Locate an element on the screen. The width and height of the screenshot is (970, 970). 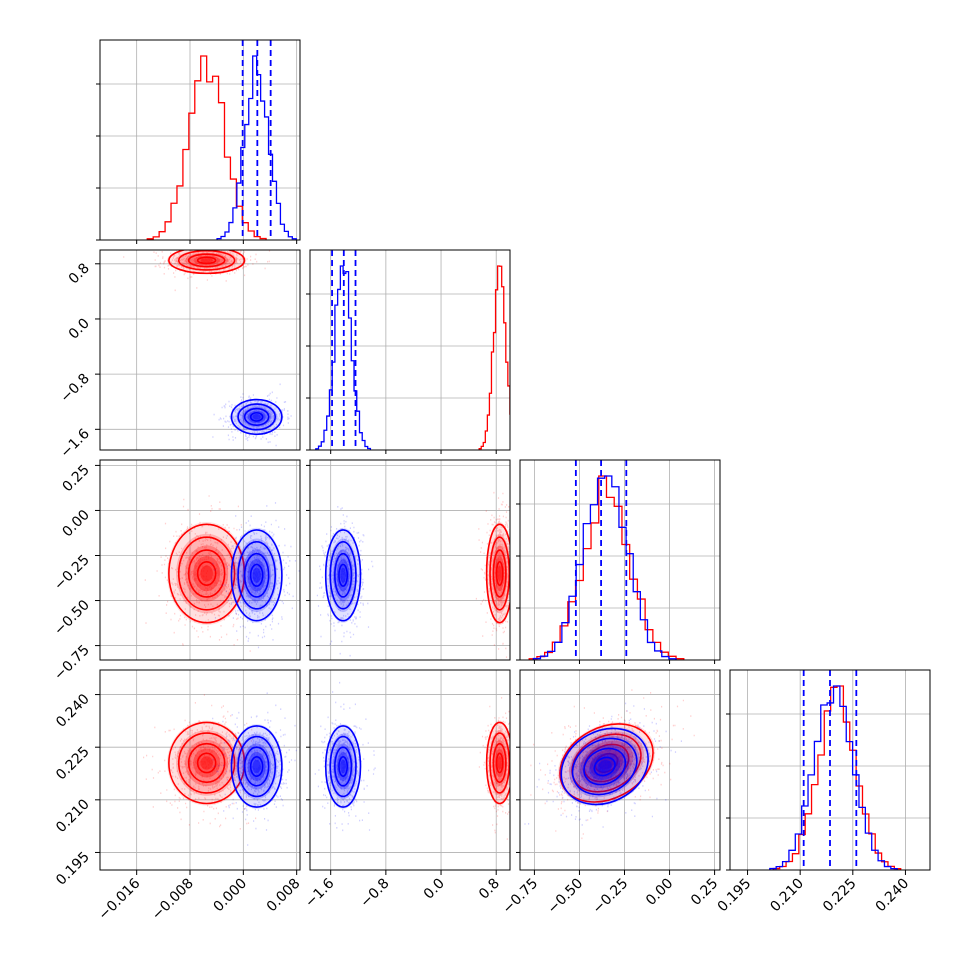
y-tick-label: 0.210 is located at coordinates (73, 816).